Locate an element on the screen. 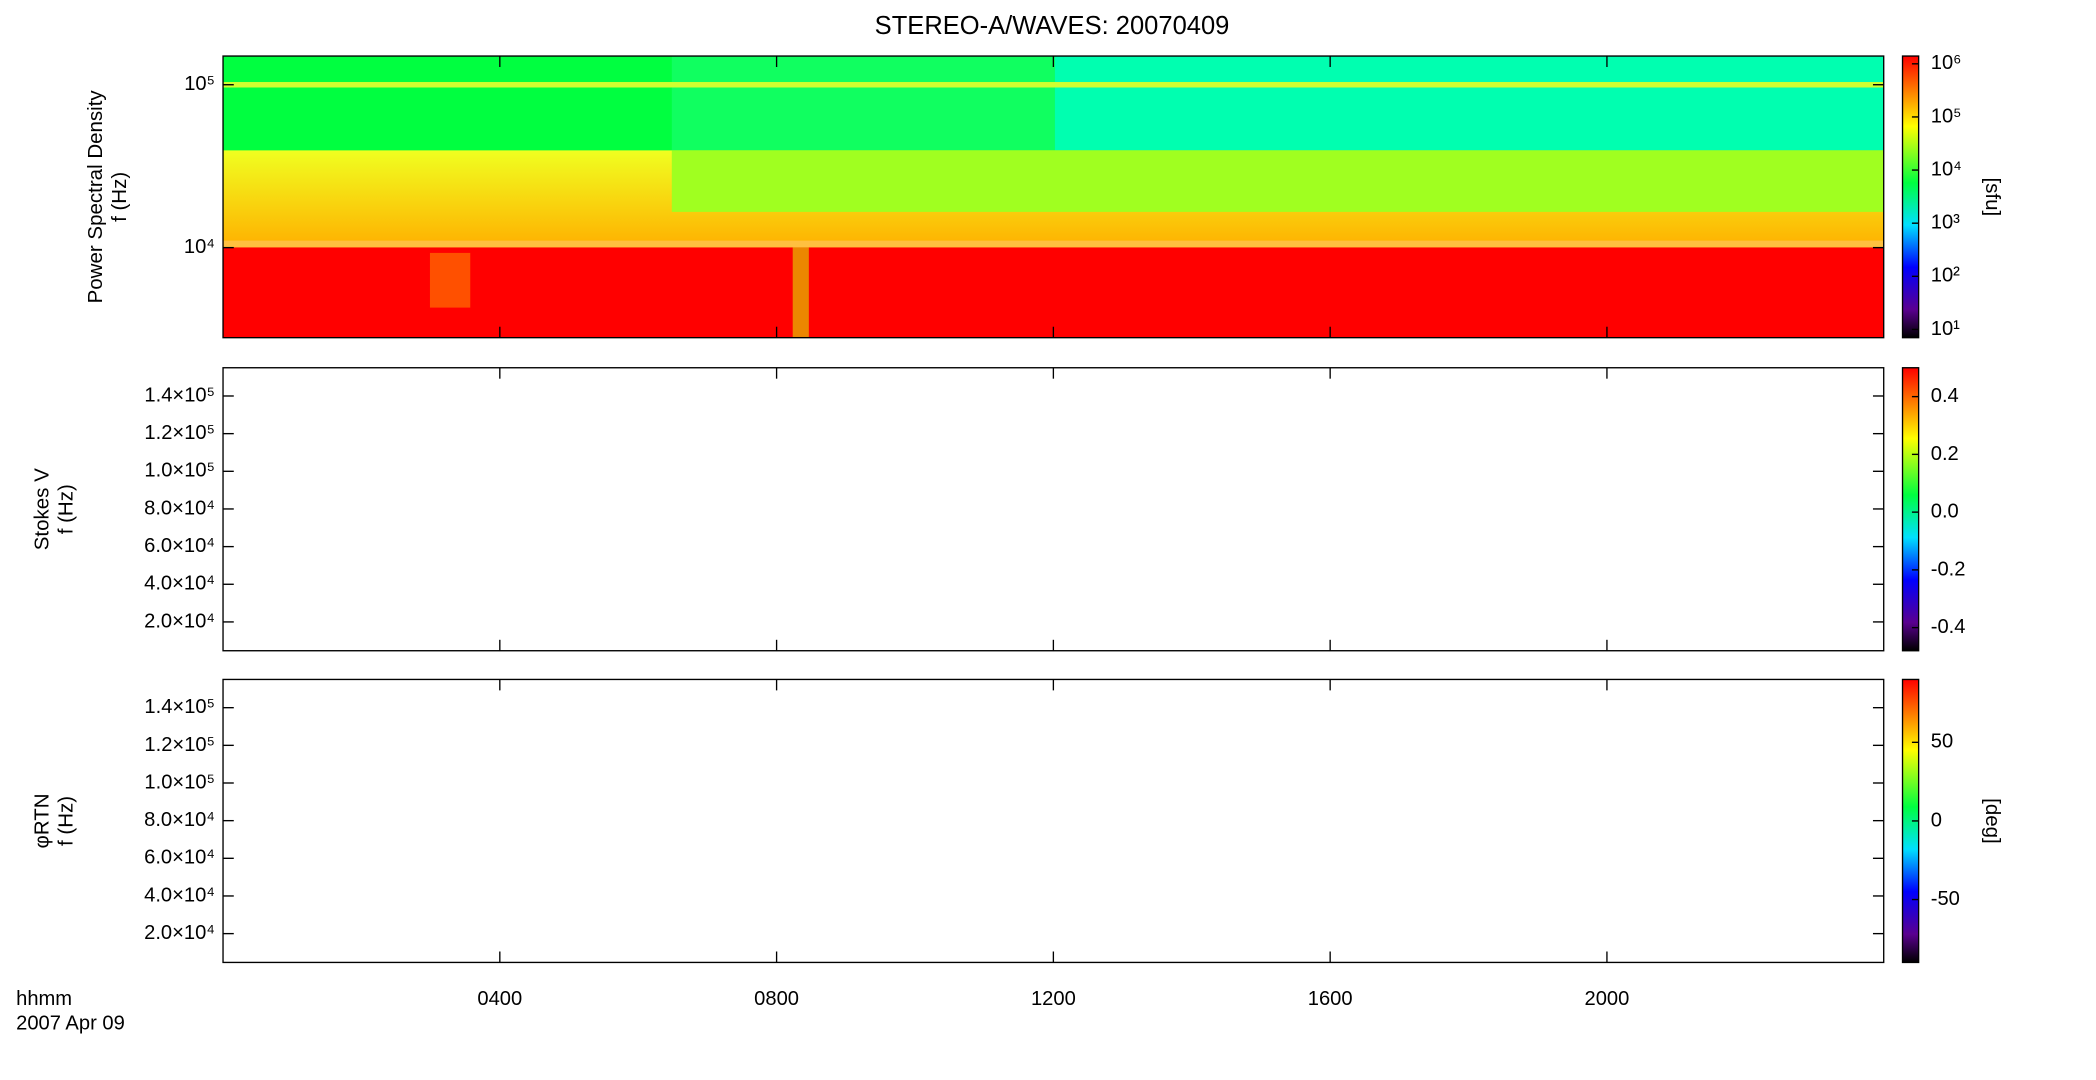 The height and width of the screenshot is (1080, 2096). colorbar-tick-label: -0.2 is located at coordinates (1948, 569).